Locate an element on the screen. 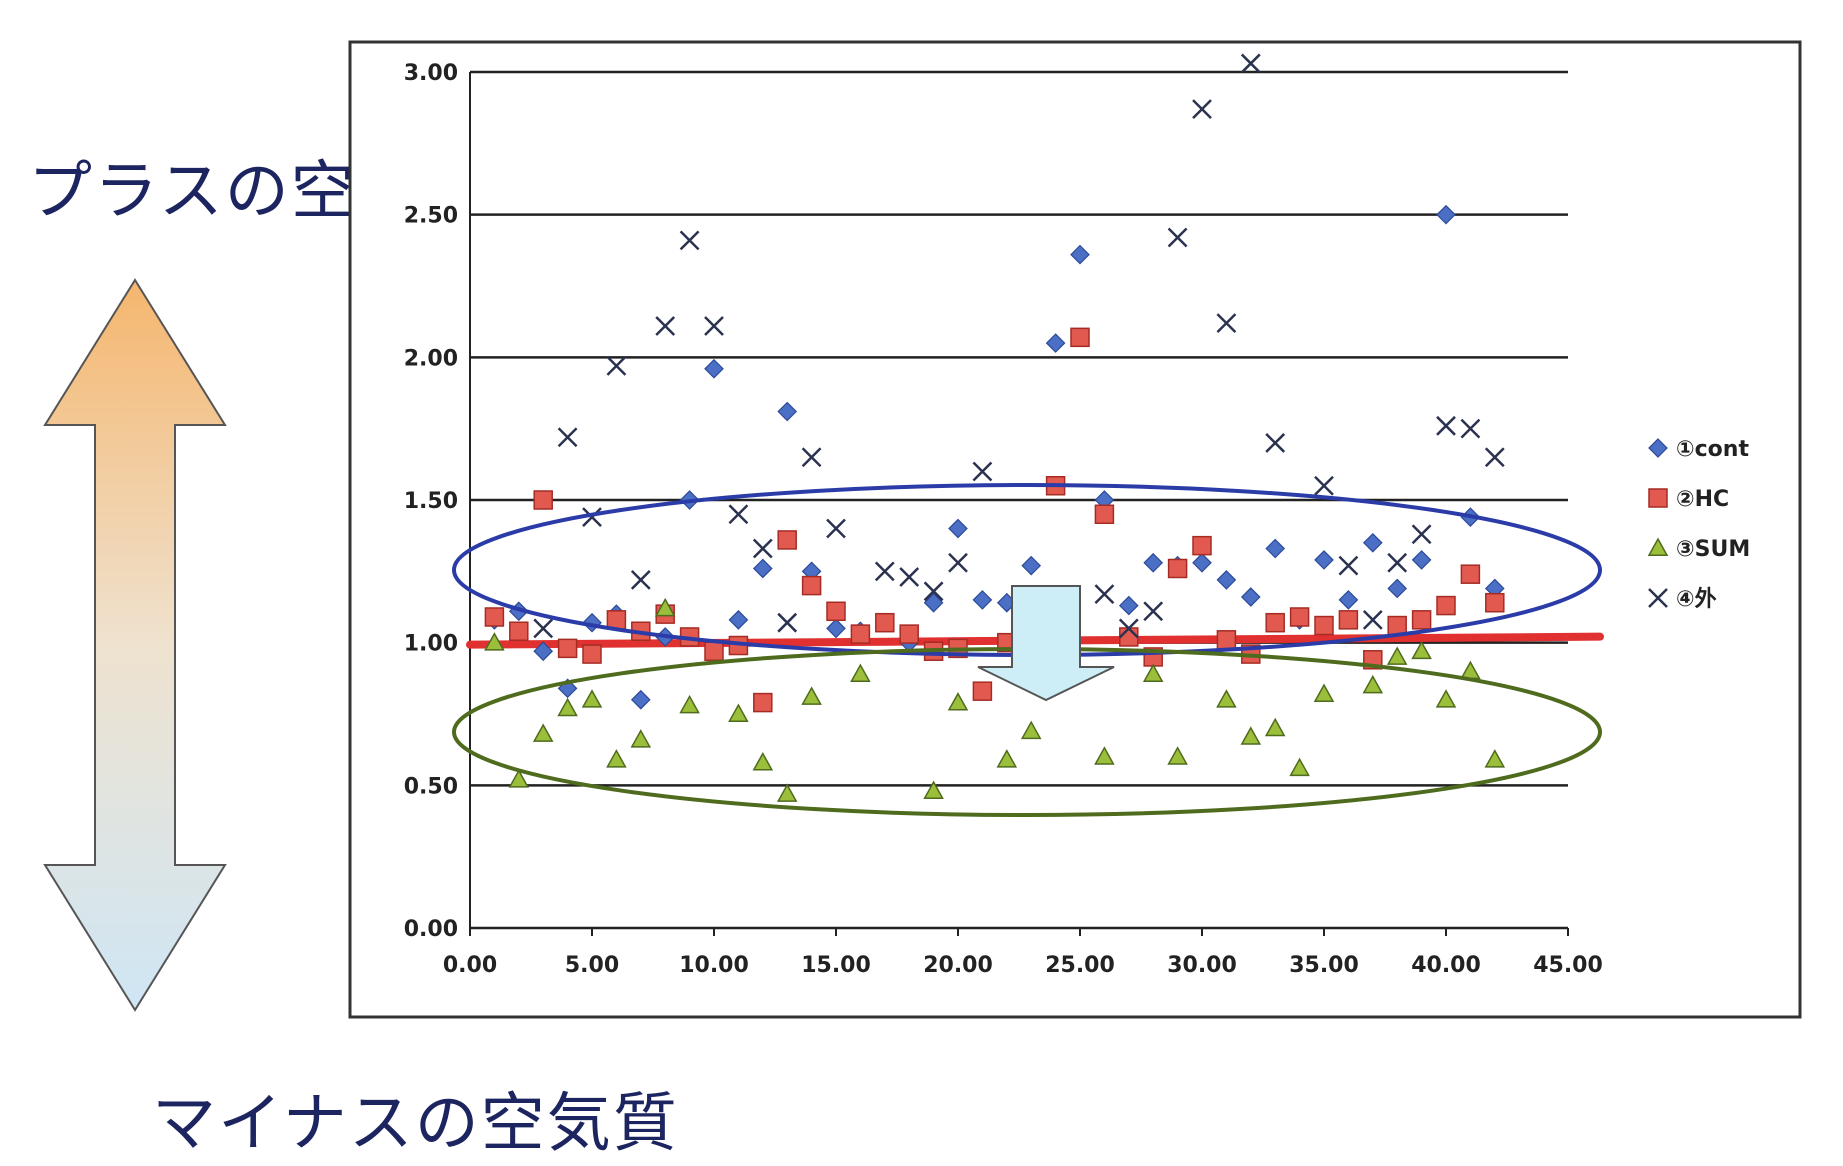 The width and height of the screenshot is (1843, 1166). y-tick-label: 0.00 is located at coordinates (431, 929).